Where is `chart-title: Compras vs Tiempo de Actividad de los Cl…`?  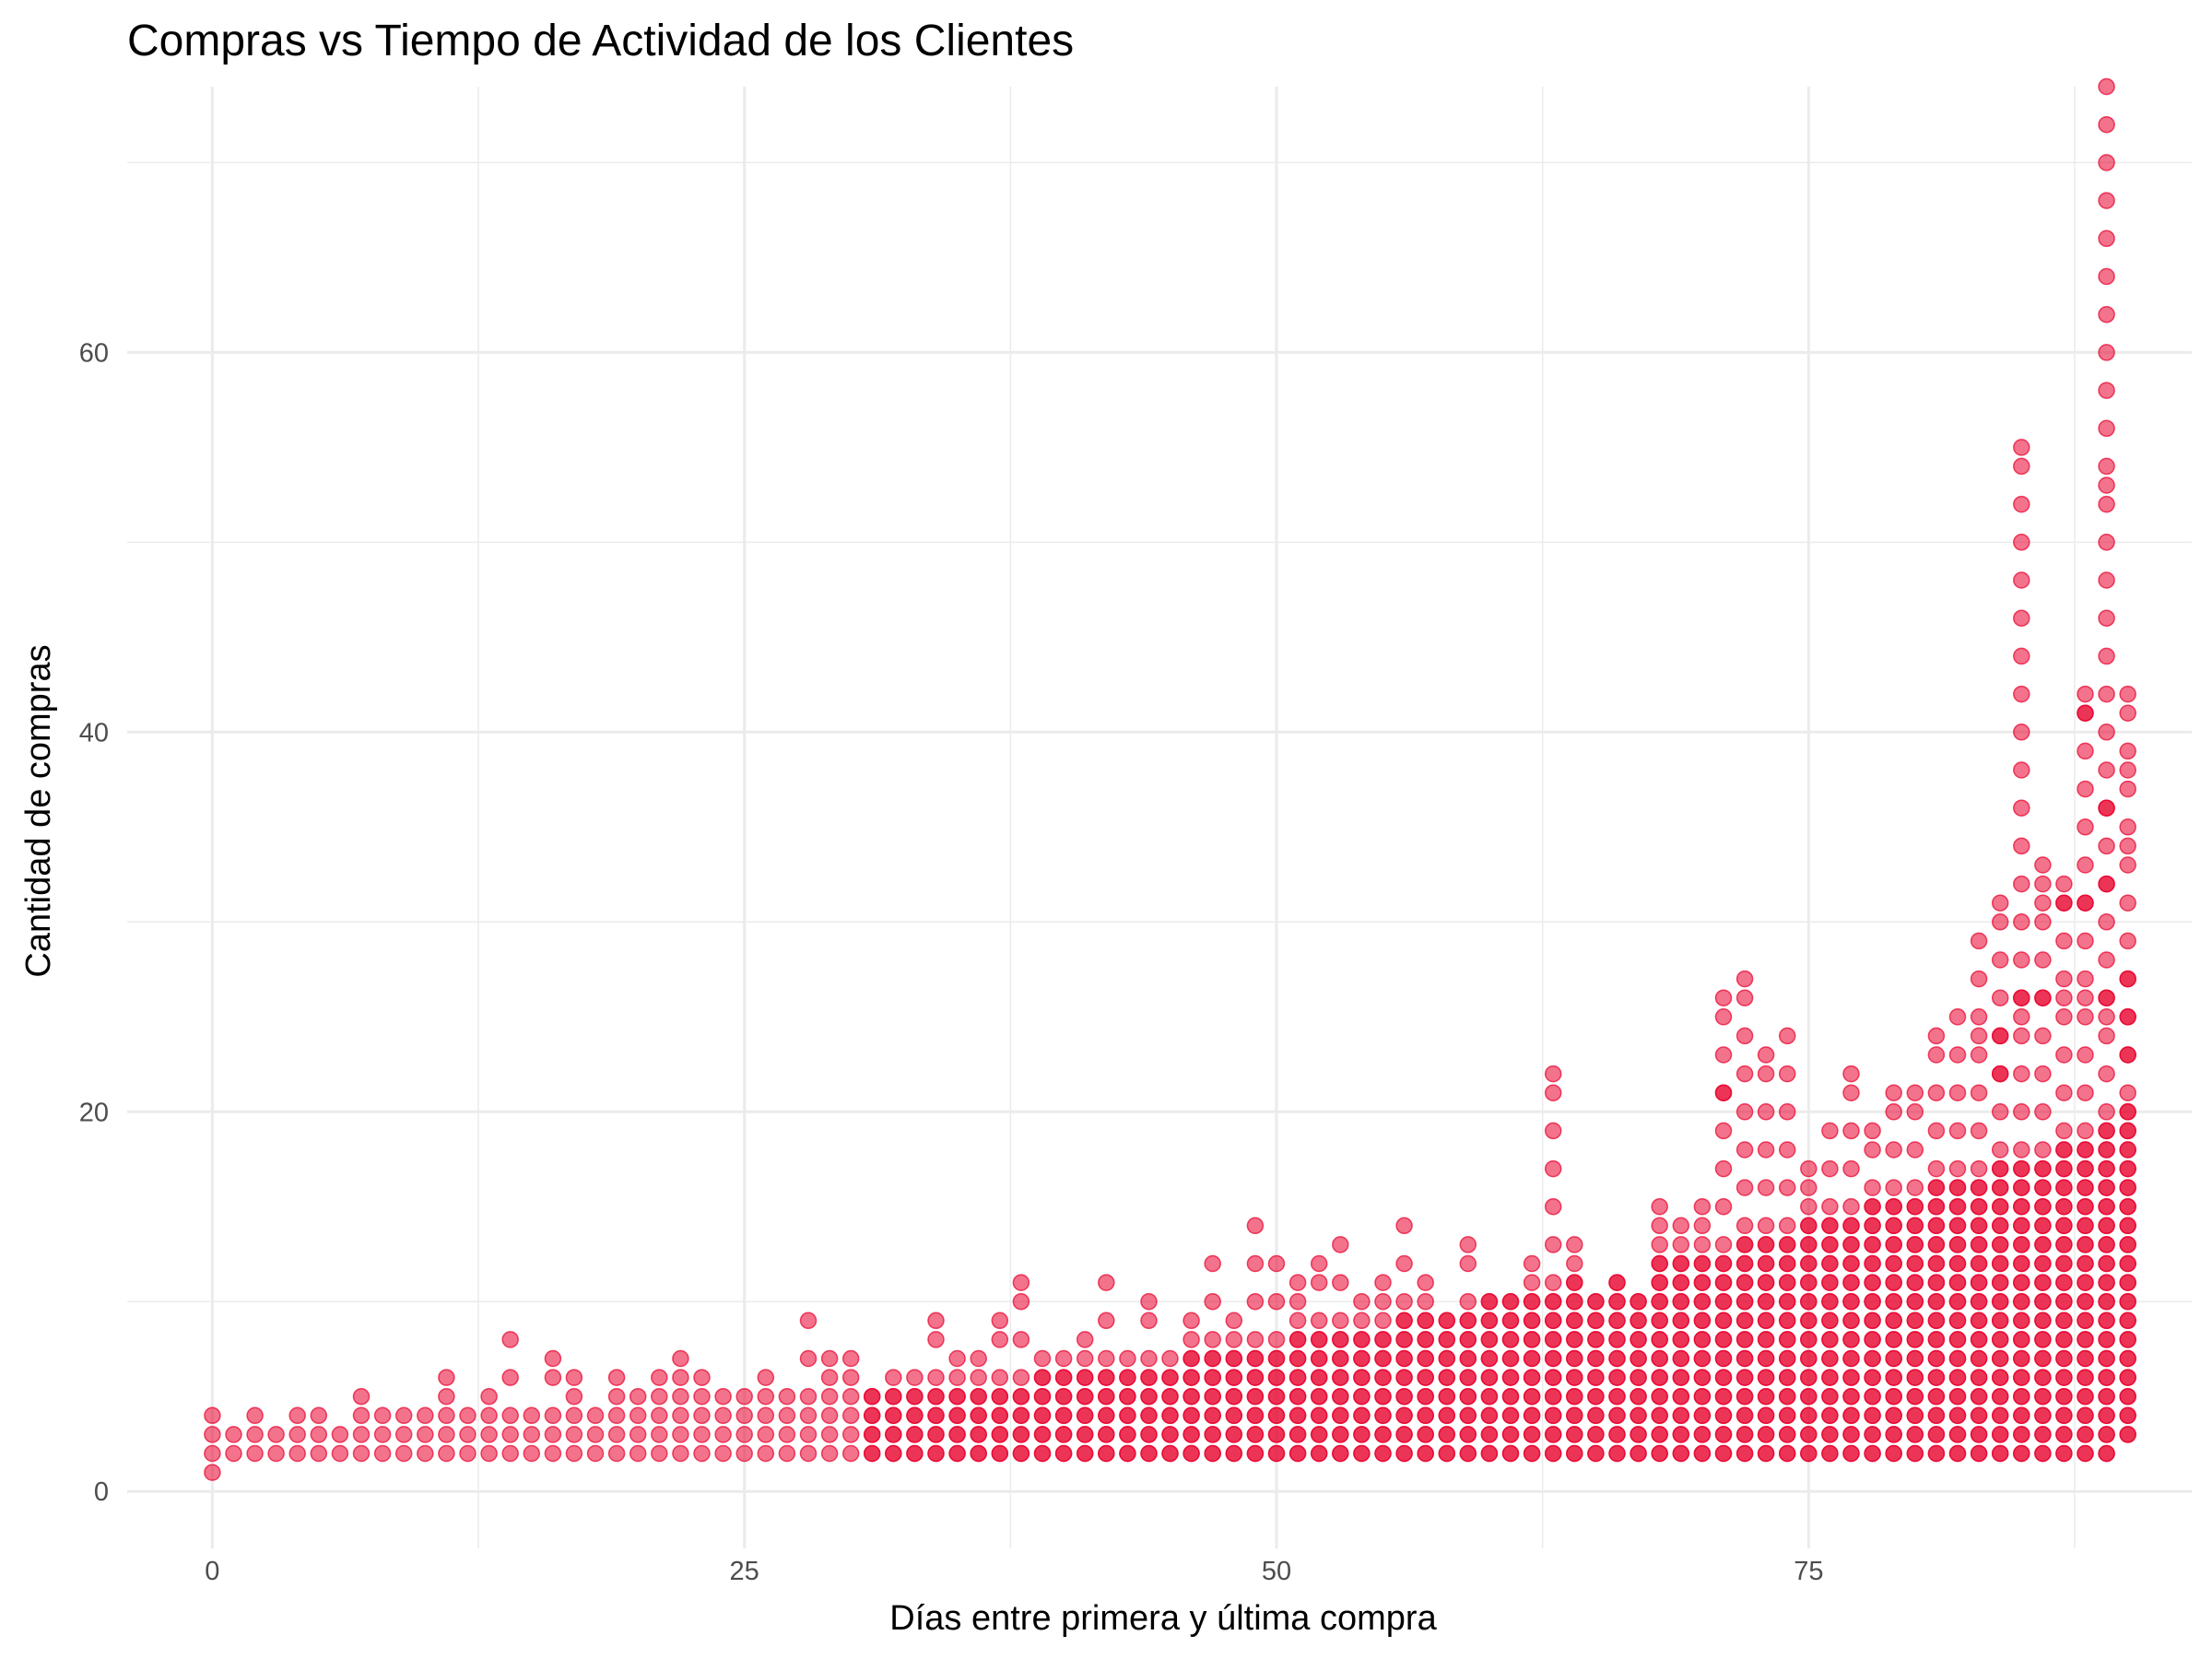
chart-title: Compras vs Tiempo de Actividad de los Cl… is located at coordinates (600, 41).